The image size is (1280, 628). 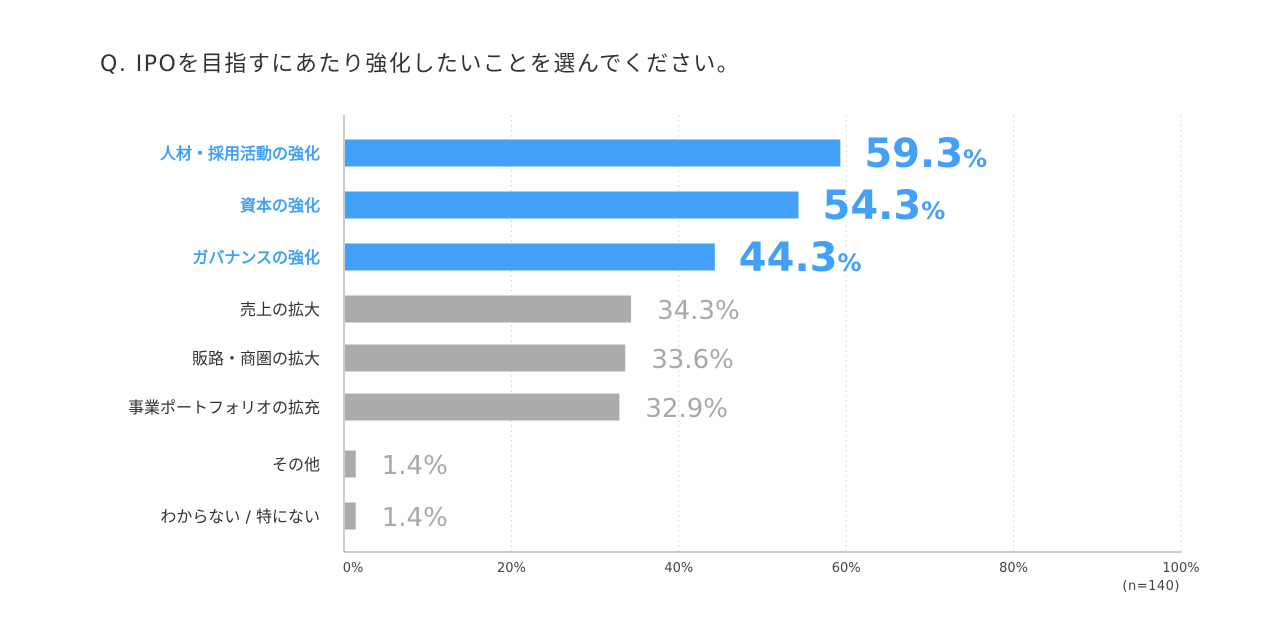 I want to click on category-label: その他, so click(x=296, y=464).